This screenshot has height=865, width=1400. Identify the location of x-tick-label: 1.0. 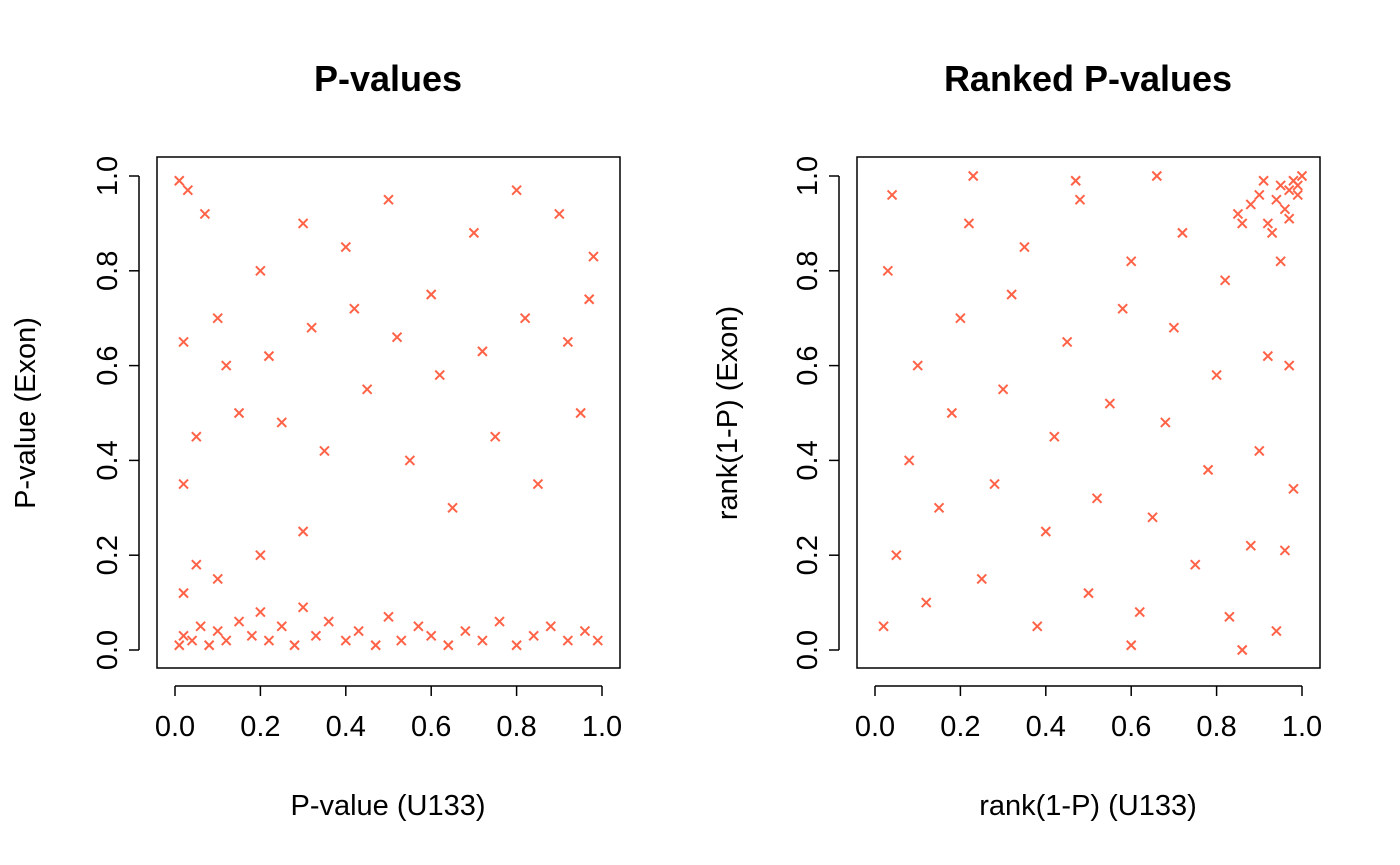
(1302, 727).